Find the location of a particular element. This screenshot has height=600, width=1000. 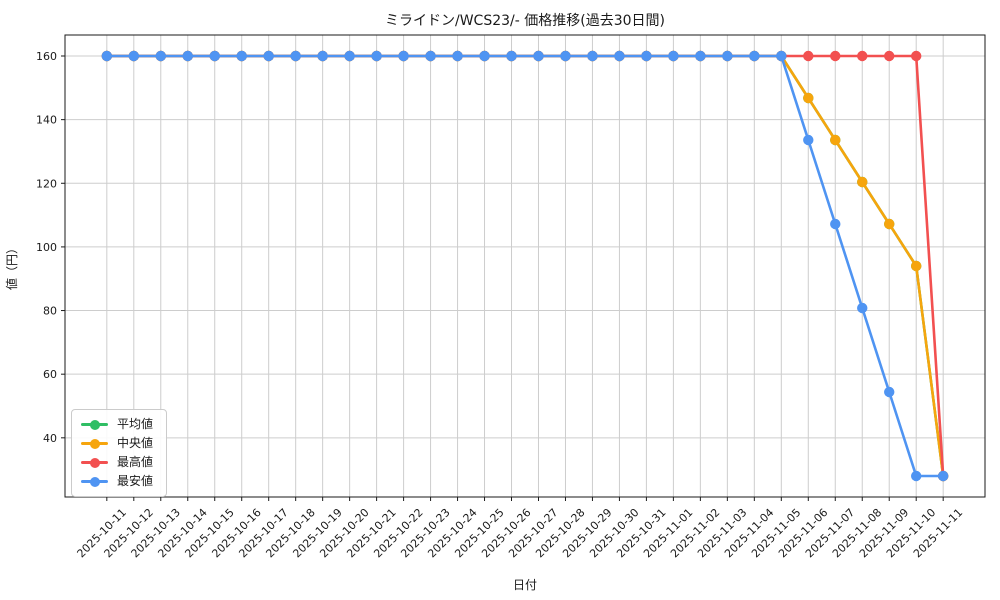

legend: 平均値 中央値 最高値 最安値 is located at coordinates (119, 453).